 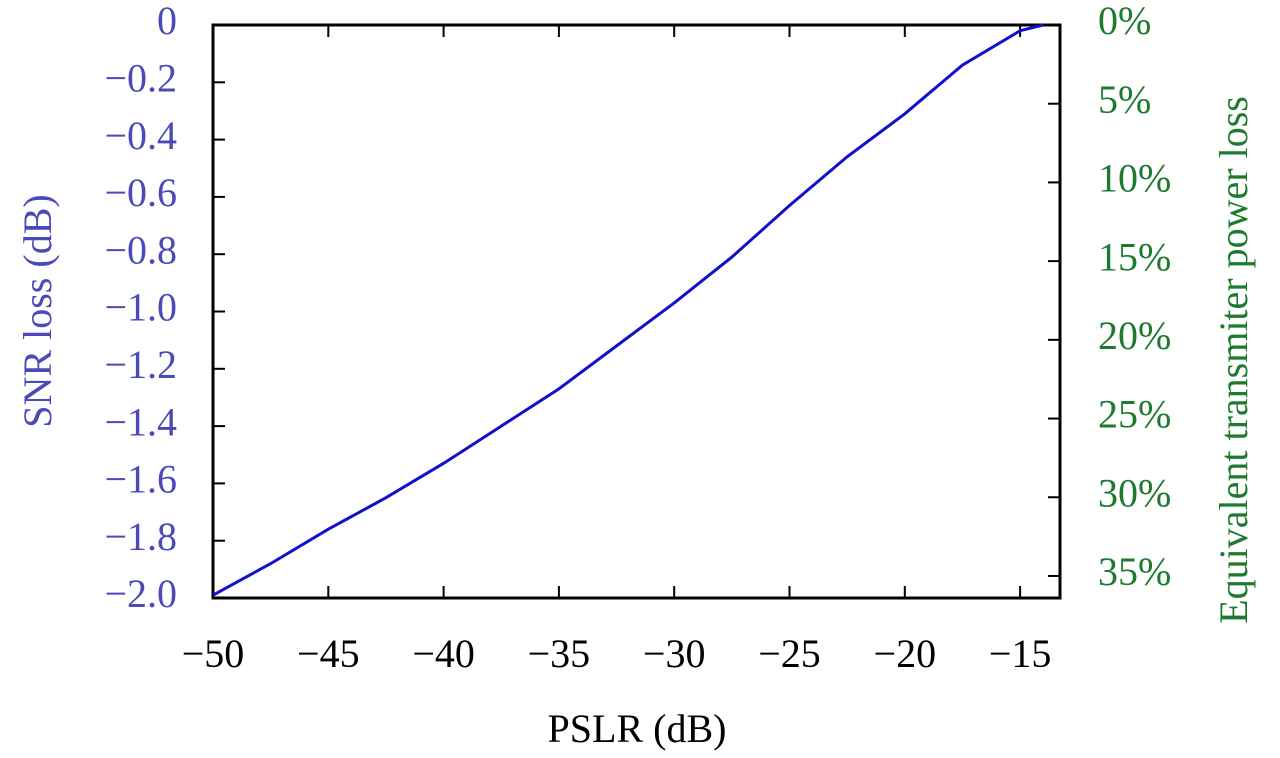 I want to click on x-tick-label: −20, so click(x=905, y=653).